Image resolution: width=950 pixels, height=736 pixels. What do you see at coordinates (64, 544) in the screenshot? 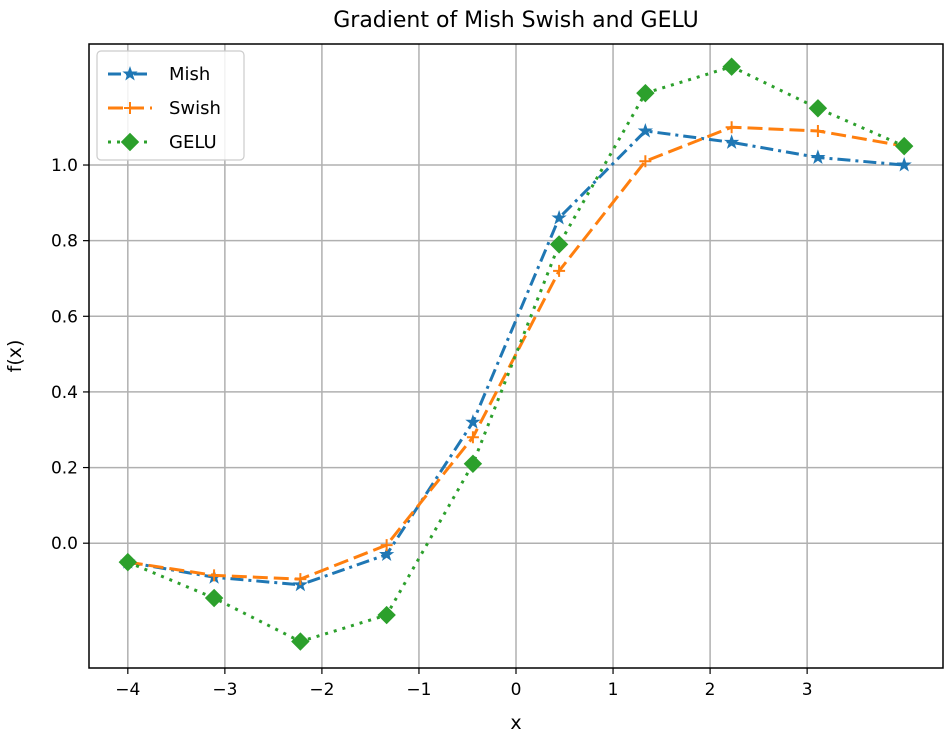
I see `y-tick-label: 0.0` at bounding box center [64, 544].